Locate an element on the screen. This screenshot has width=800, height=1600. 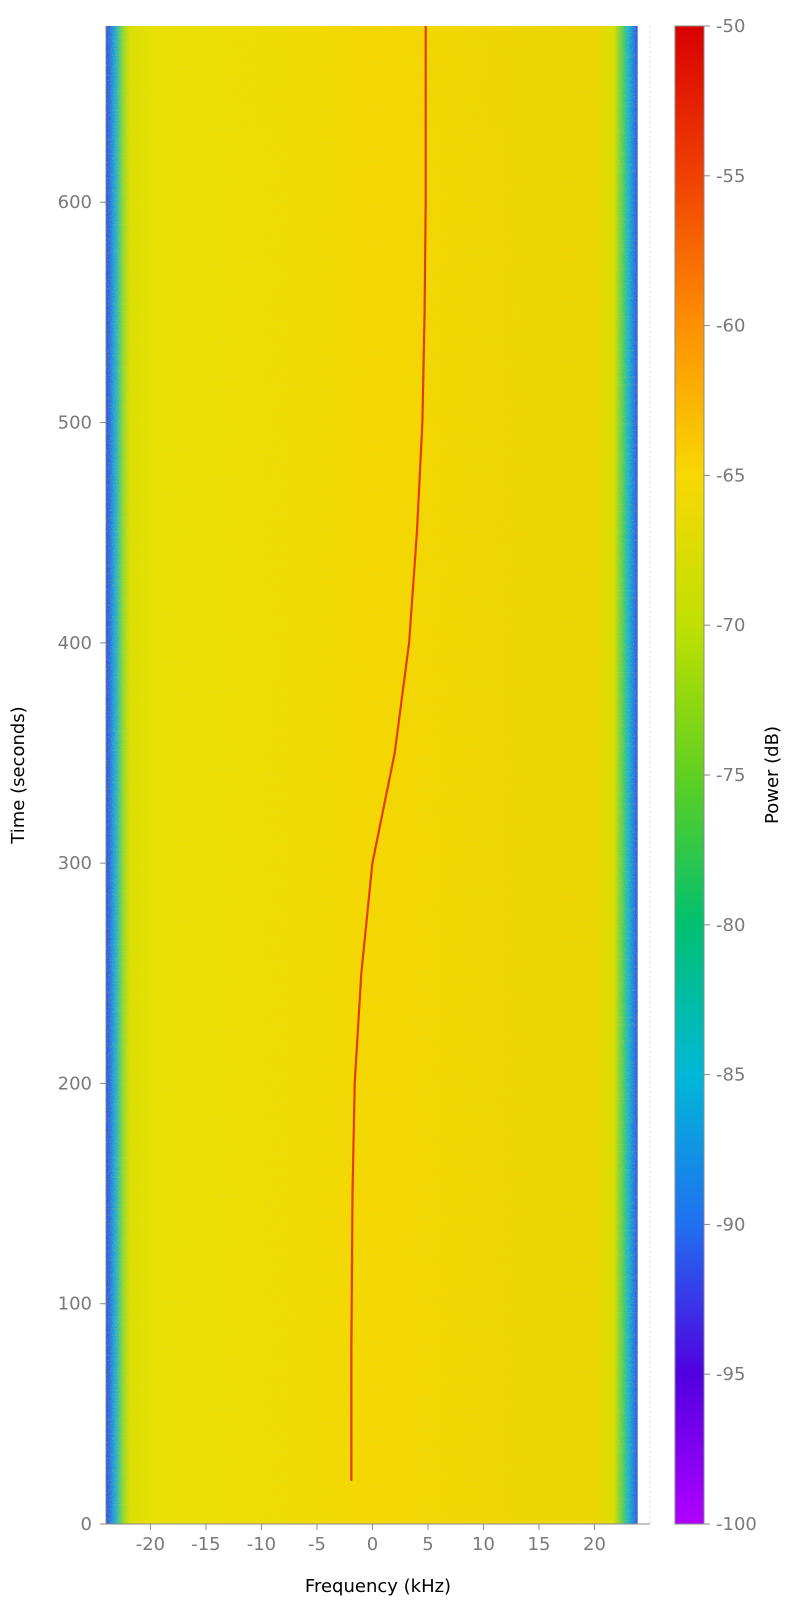
y-tick-label: 200 is located at coordinates (75, 1083).